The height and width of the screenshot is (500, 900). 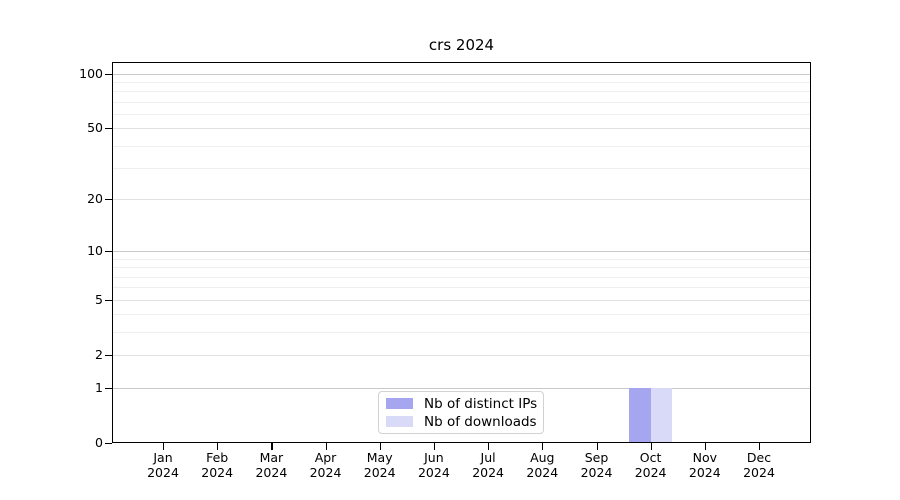 What do you see at coordinates (704, 457) in the screenshot?
I see `x-tick-month: Nov` at bounding box center [704, 457].